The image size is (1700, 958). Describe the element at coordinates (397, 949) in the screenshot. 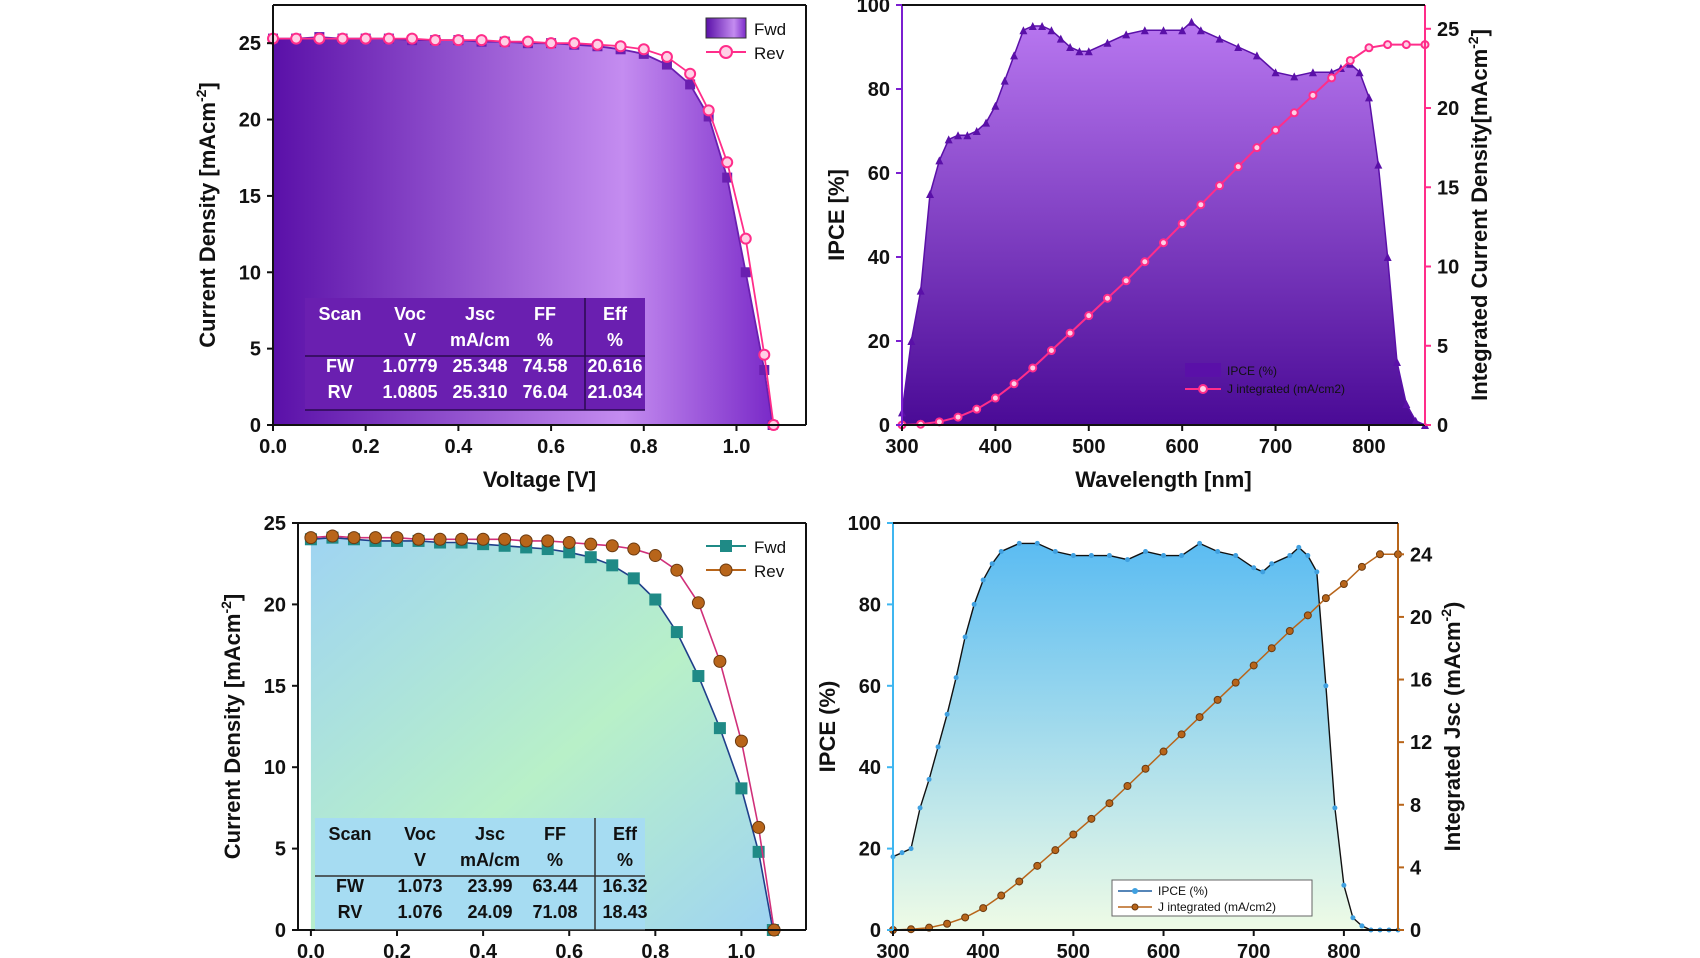

I see `x-tick-label: 0.2` at that location.